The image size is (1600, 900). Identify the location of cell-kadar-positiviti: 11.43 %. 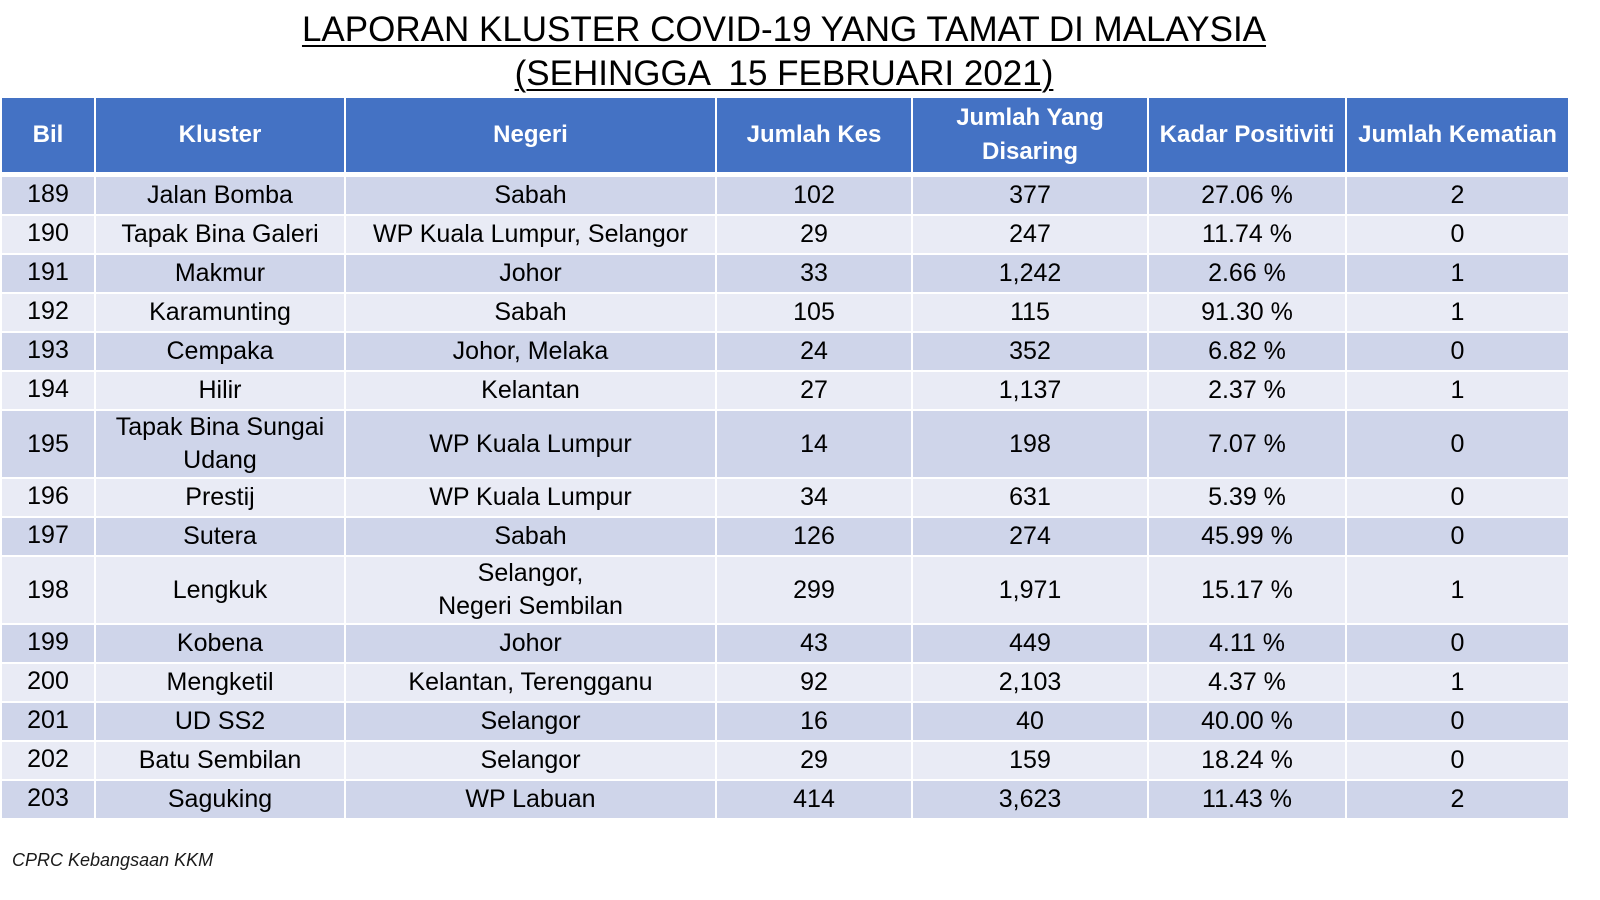
(1247, 799).